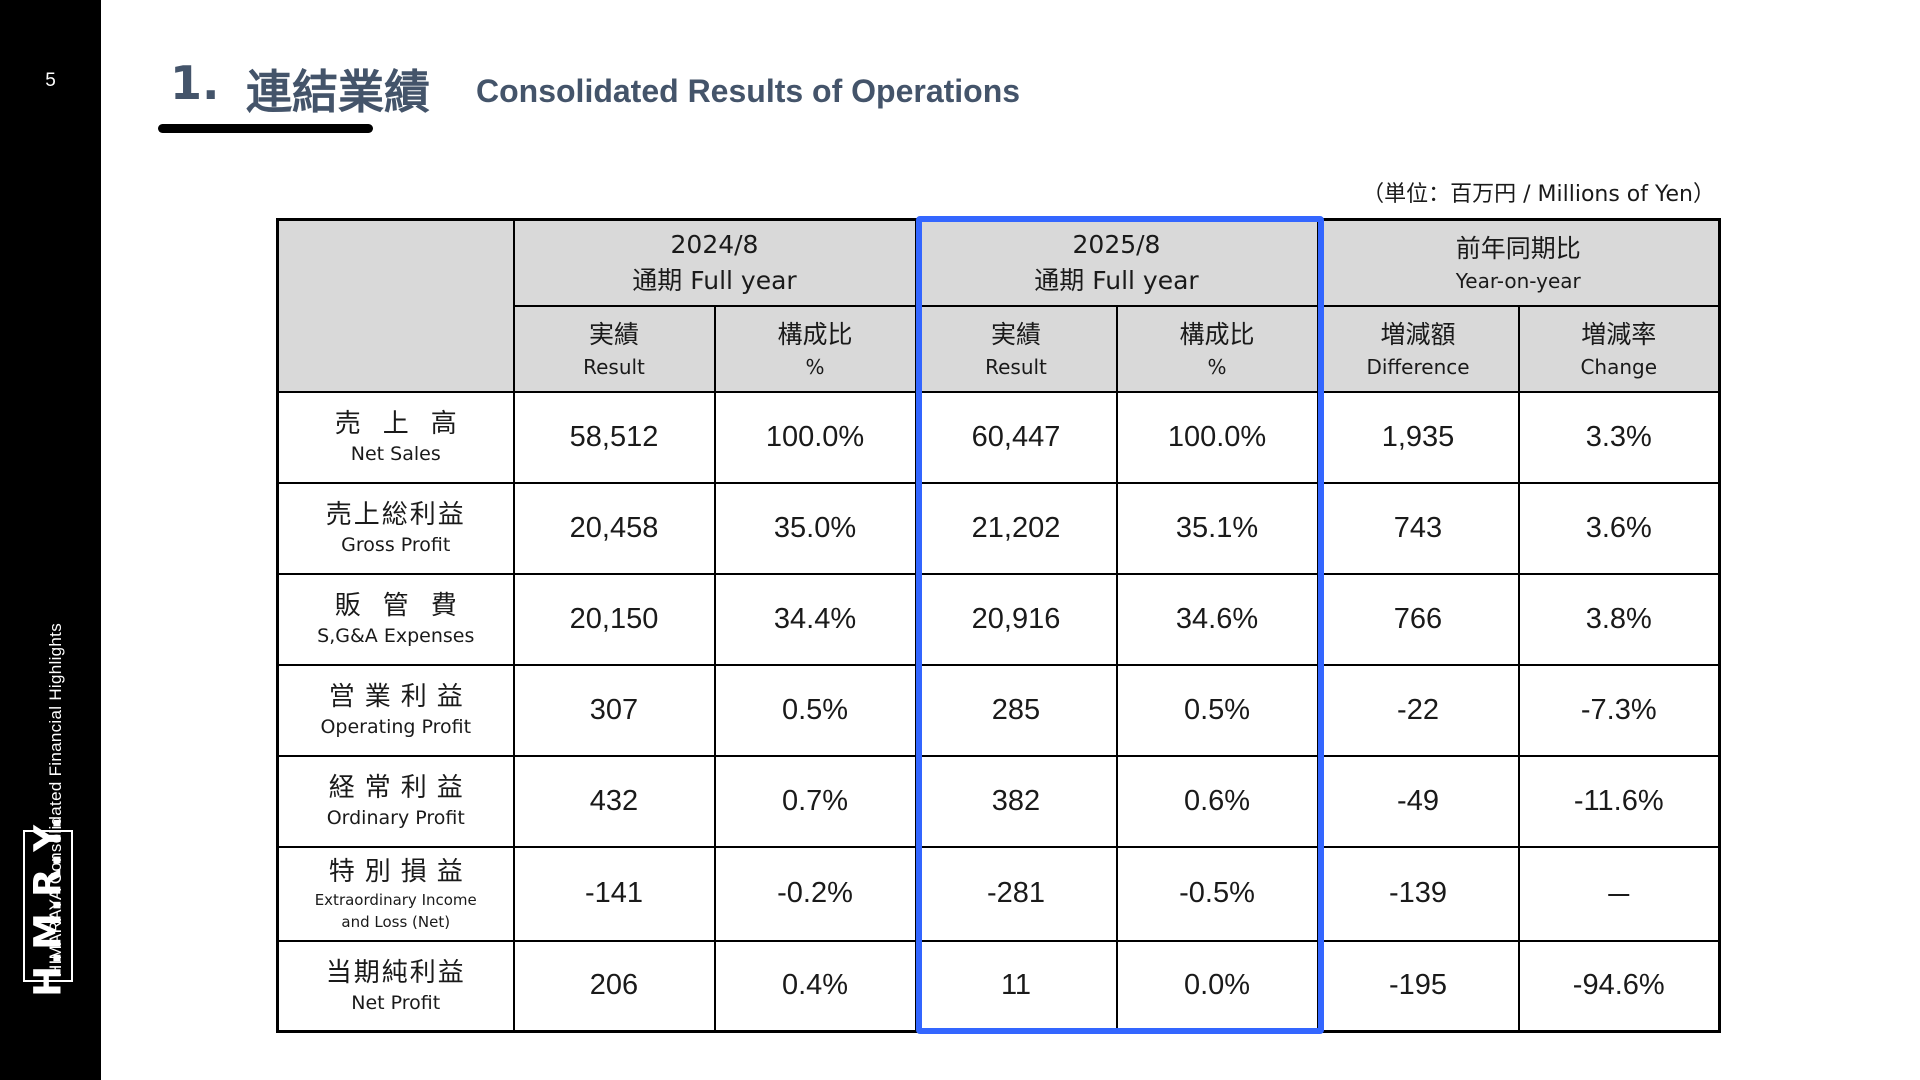  I want to click on cell-change: -11.6%, so click(1619, 801).